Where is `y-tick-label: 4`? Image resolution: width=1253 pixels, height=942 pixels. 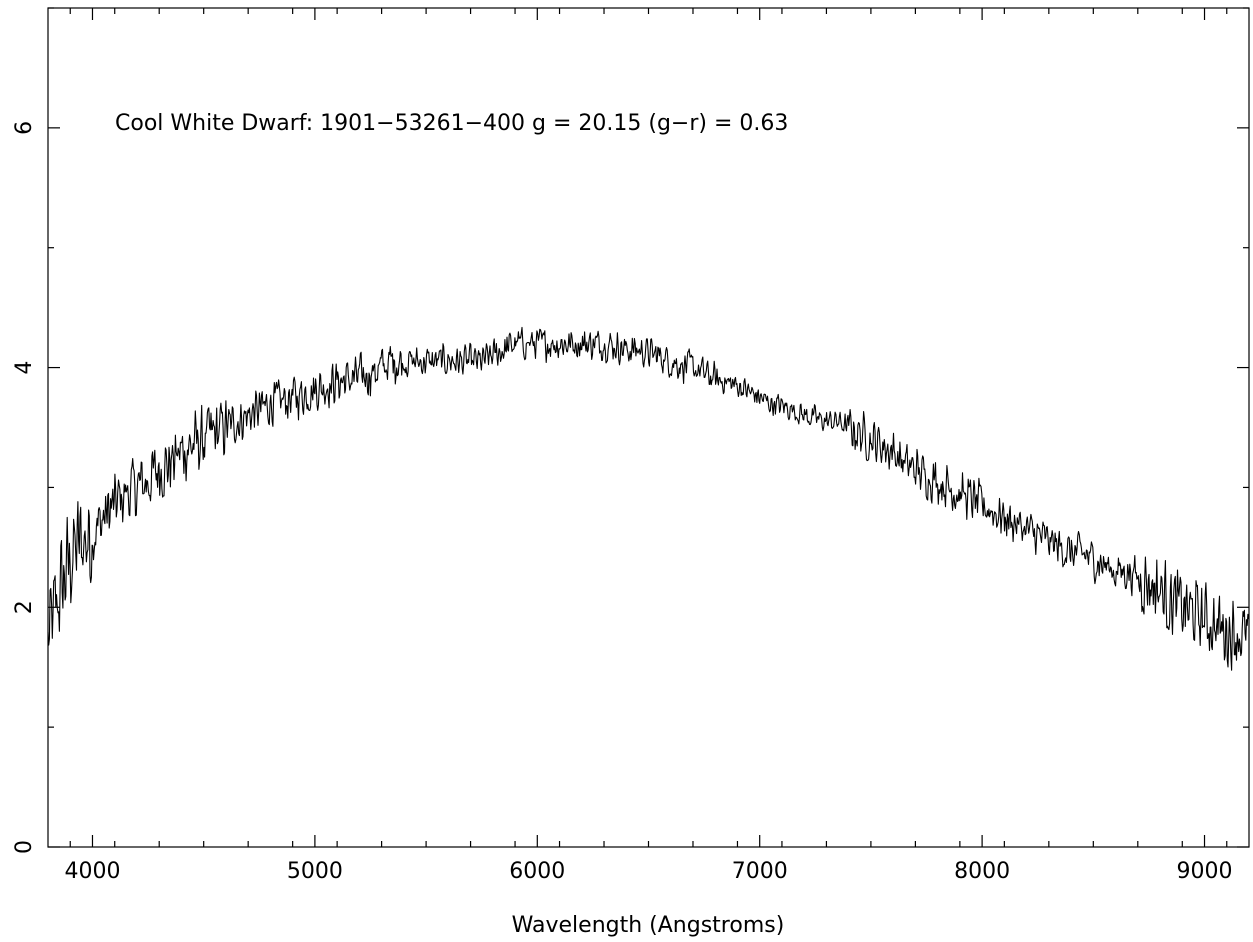 y-tick-label: 4 is located at coordinates (24, 368).